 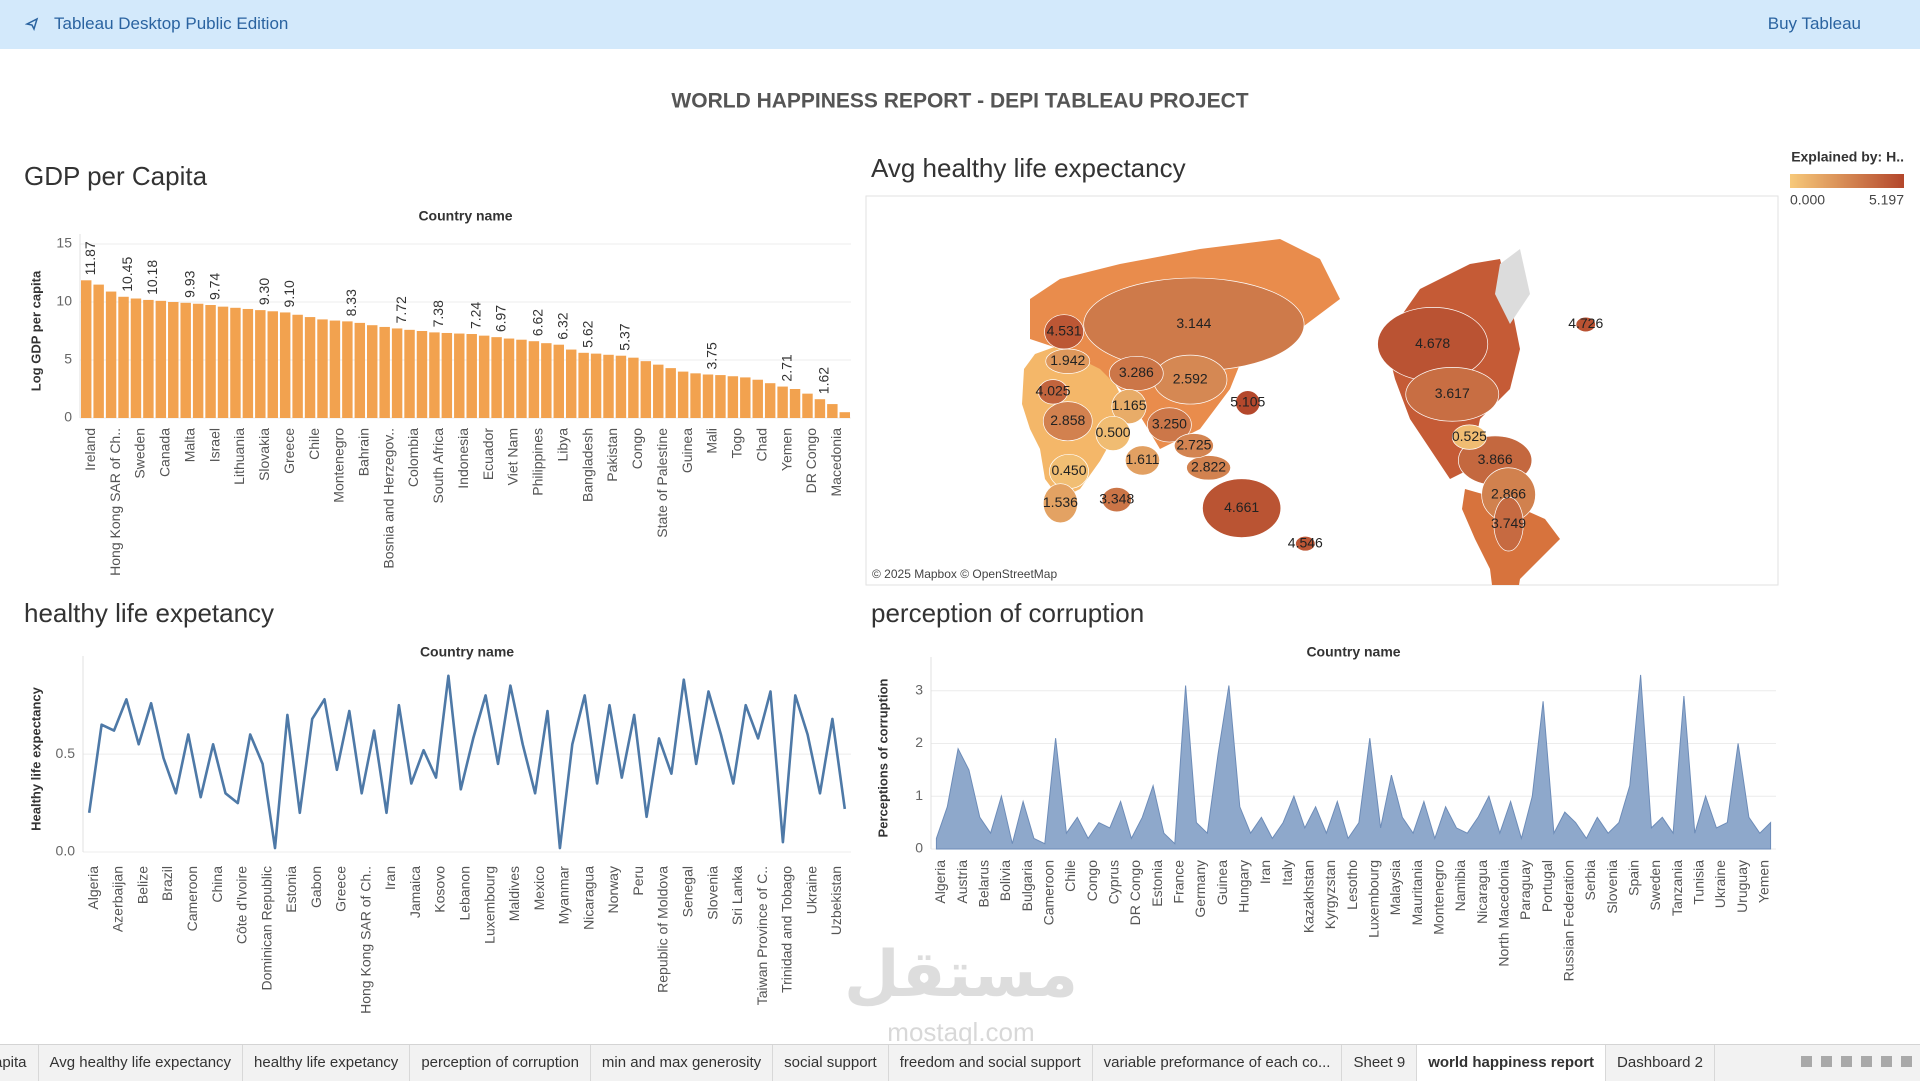 What do you see at coordinates (682, 1063) in the screenshot?
I see `sheet-tab: min and max generosity` at bounding box center [682, 1063].